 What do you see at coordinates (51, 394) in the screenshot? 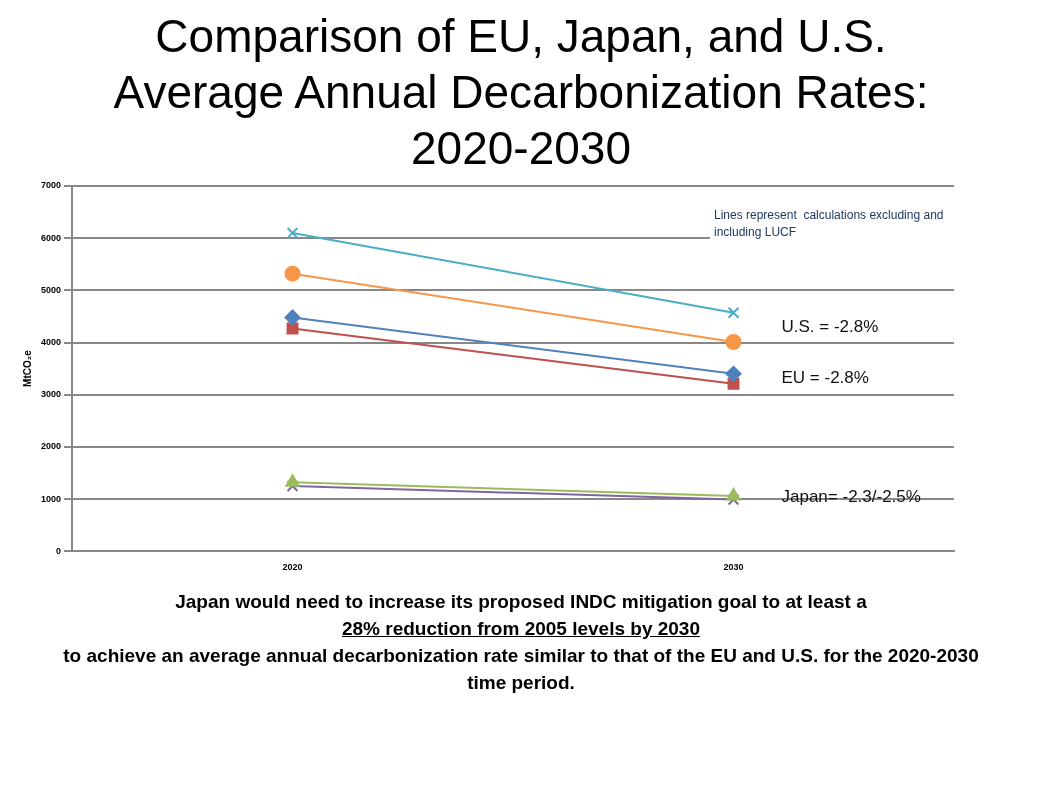
I see `y-tick-label: 3000` at bounding box center [51, 394].